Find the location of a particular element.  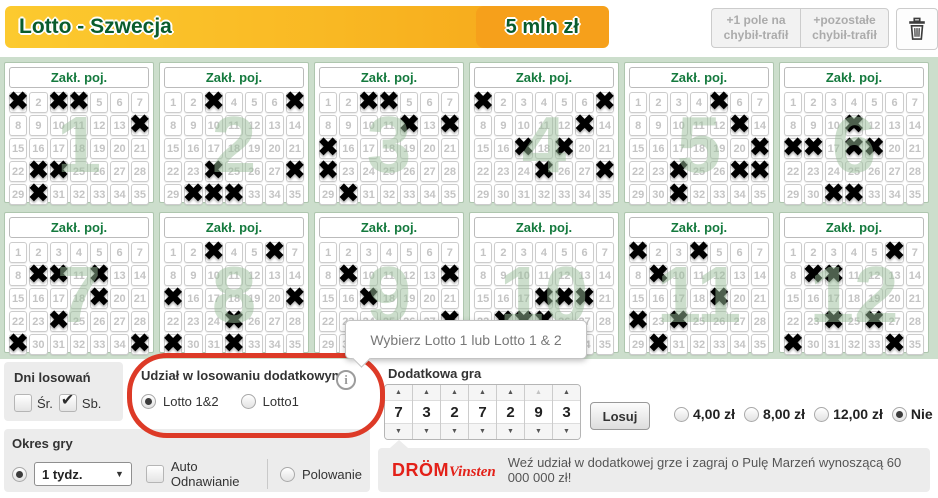

hunt-mode-radio is located at coordinates (287, 474).